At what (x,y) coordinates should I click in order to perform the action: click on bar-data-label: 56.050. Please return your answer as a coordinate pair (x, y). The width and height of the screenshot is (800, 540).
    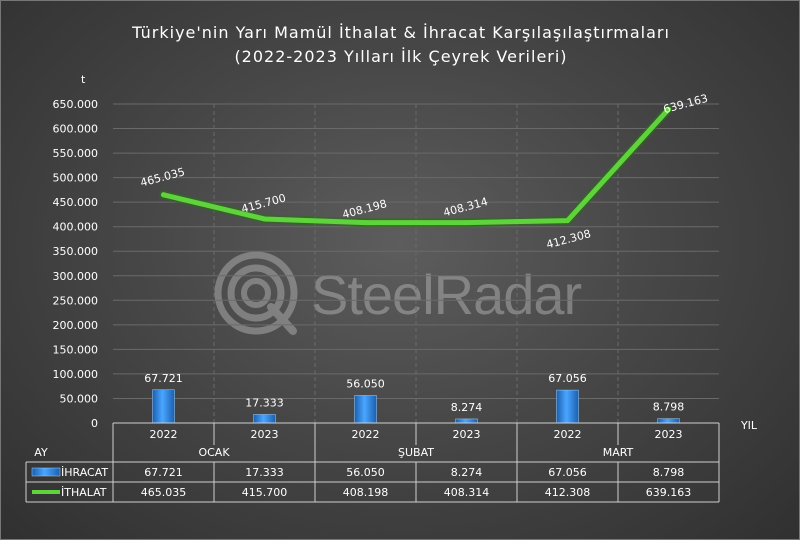
    Looking at the image, I should click on (365, 383).